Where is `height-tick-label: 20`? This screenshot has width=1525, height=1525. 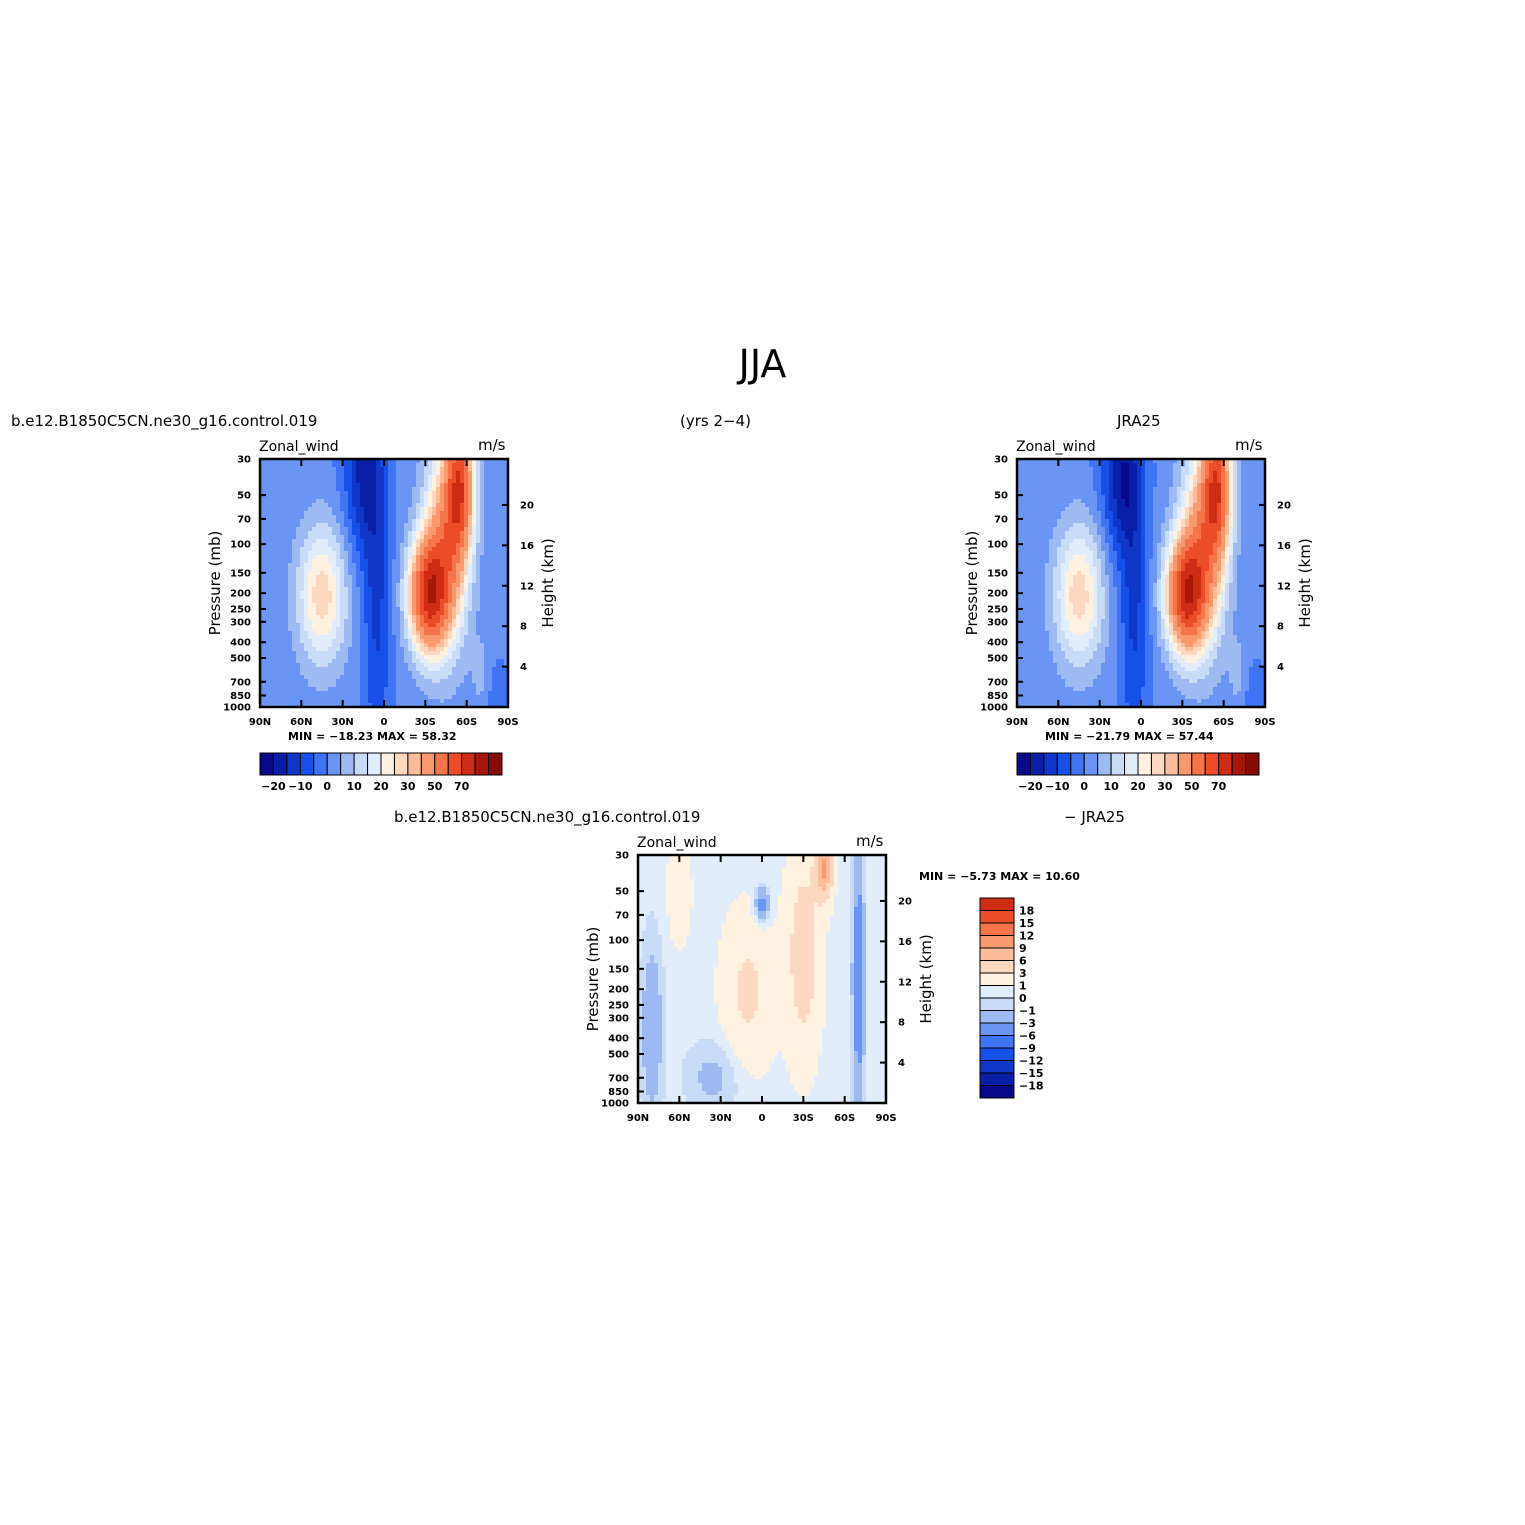 height-tick-label: 20 is located at coordinates (527, 505).